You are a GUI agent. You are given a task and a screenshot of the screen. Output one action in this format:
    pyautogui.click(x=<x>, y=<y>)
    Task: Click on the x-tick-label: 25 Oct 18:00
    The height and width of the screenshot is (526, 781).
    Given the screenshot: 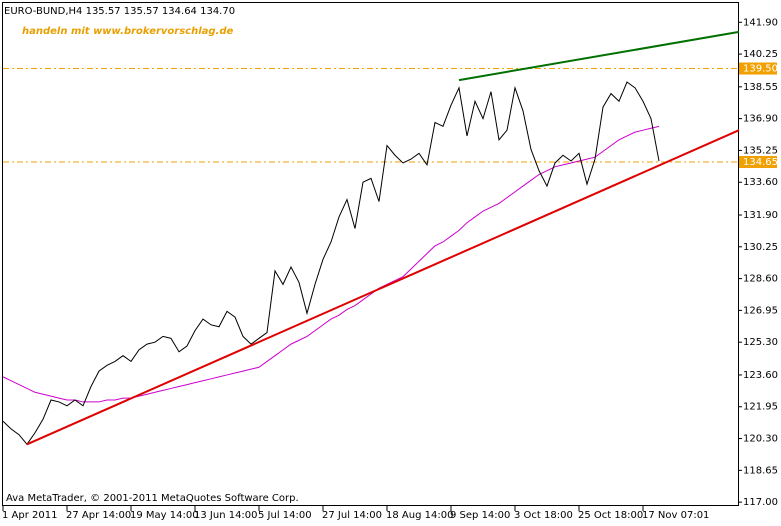 What is the action you would take?
    pyautogui.click(x=610, y=515)
    